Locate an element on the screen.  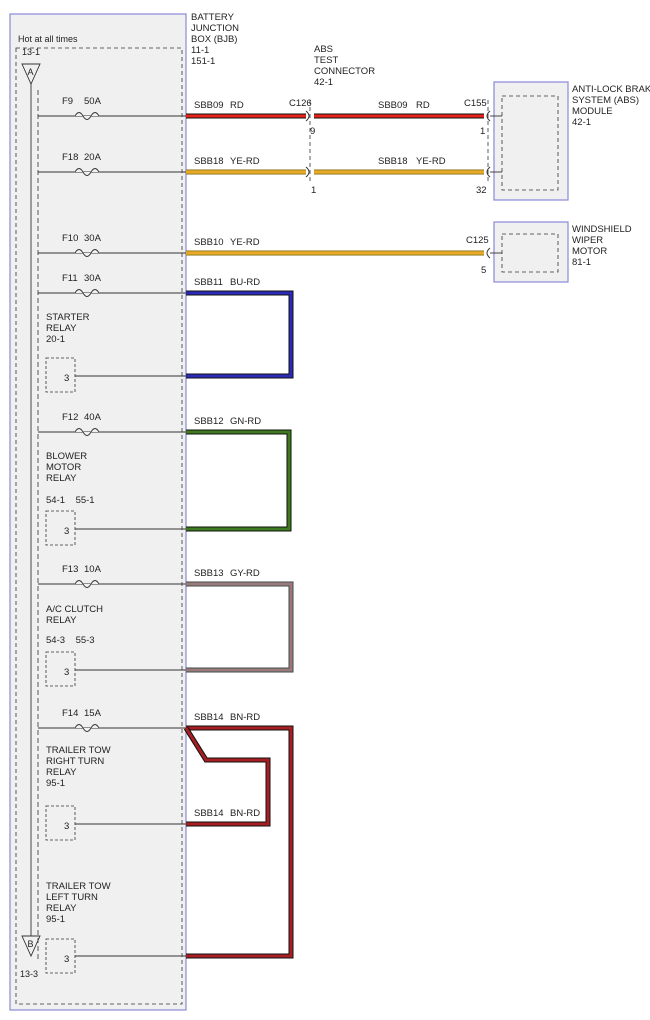
svg-text: MOTOR is located at coordinates (589, 251).